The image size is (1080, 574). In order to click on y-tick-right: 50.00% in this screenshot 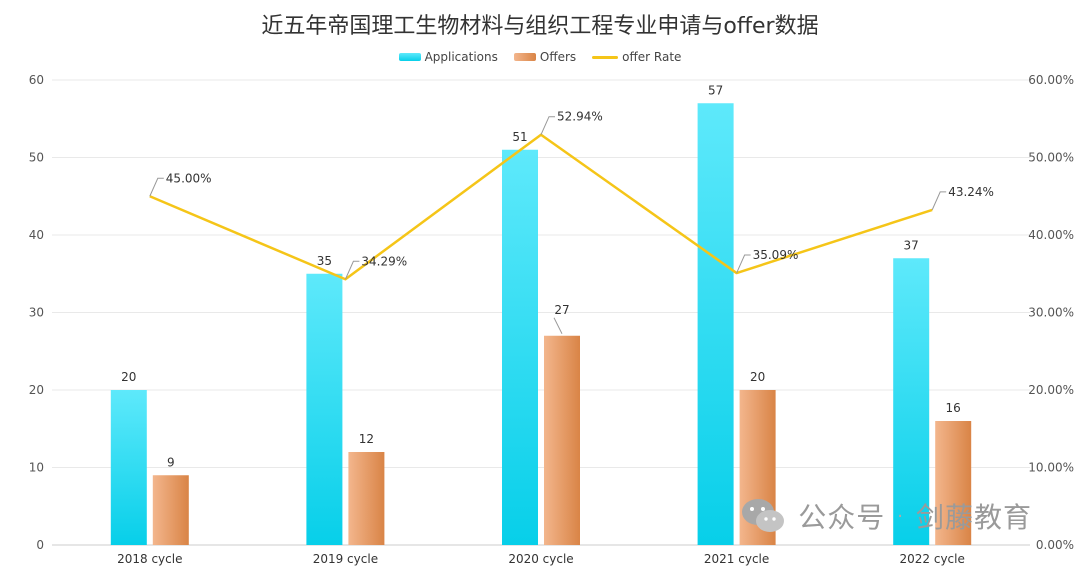, I will do `click(1051, 158)`.